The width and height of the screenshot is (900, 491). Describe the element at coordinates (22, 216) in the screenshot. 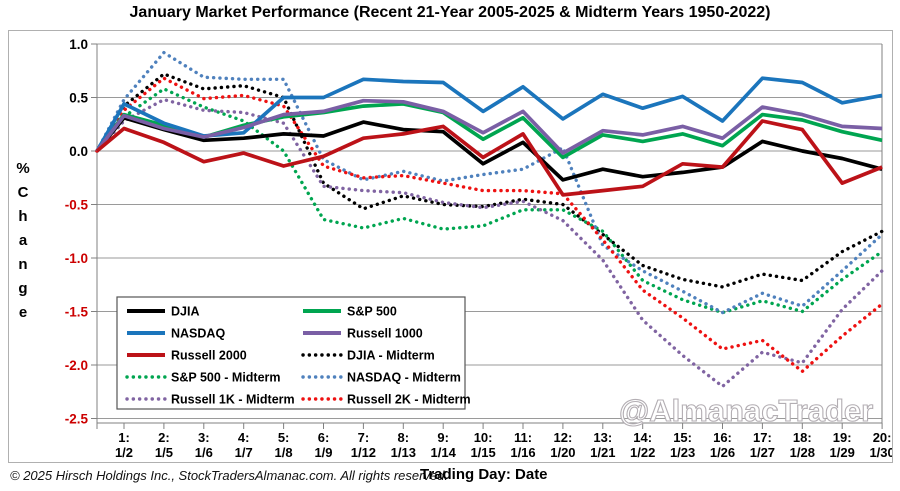

I see `y-axis-title-char: h` at that location.